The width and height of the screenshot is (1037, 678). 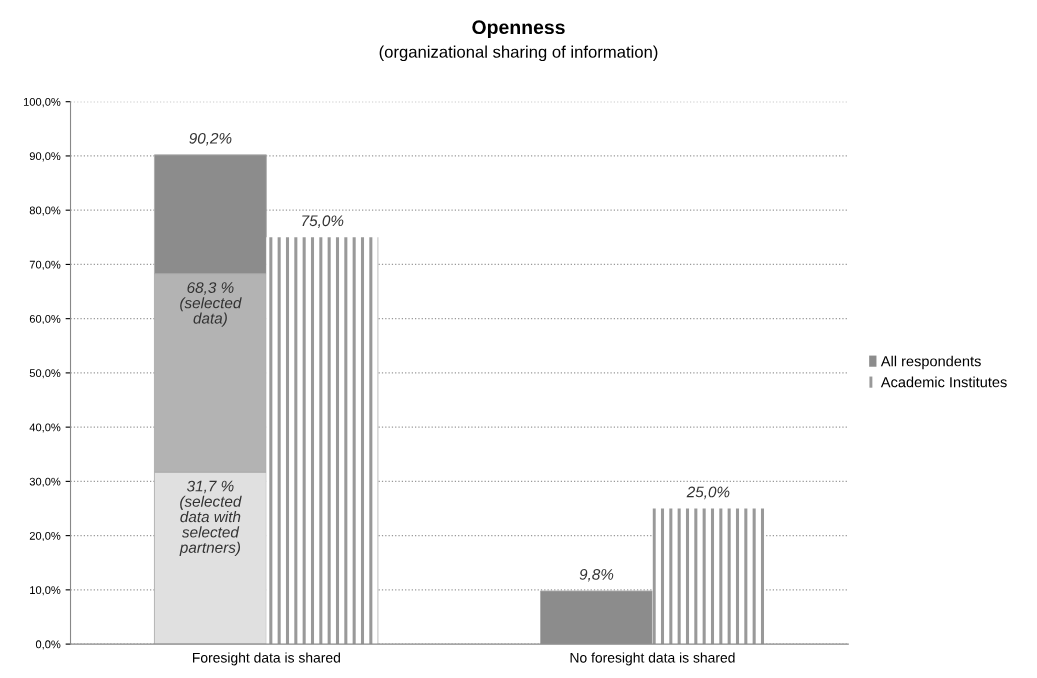 I want to click on data-label: 31,7 % (selected data with selected partners), so click(x=210, y=518).